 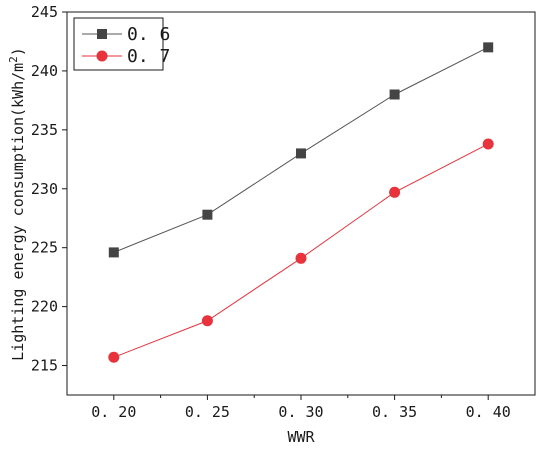 I want to click on x-tick-label: 0. 40, so click(x=488, y=412).